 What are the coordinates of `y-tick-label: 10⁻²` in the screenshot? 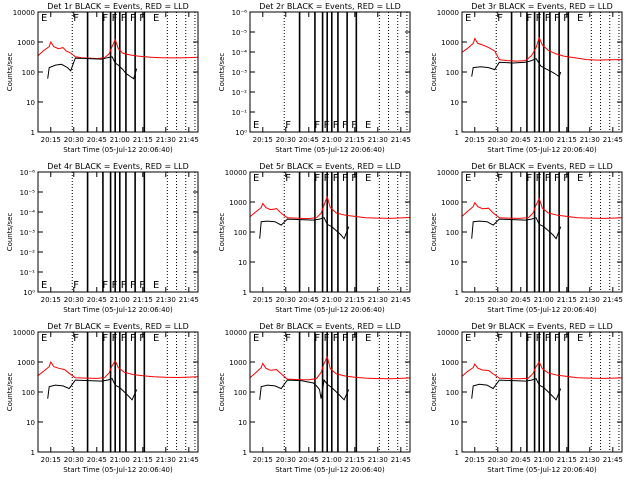 It's located at (28, 253).